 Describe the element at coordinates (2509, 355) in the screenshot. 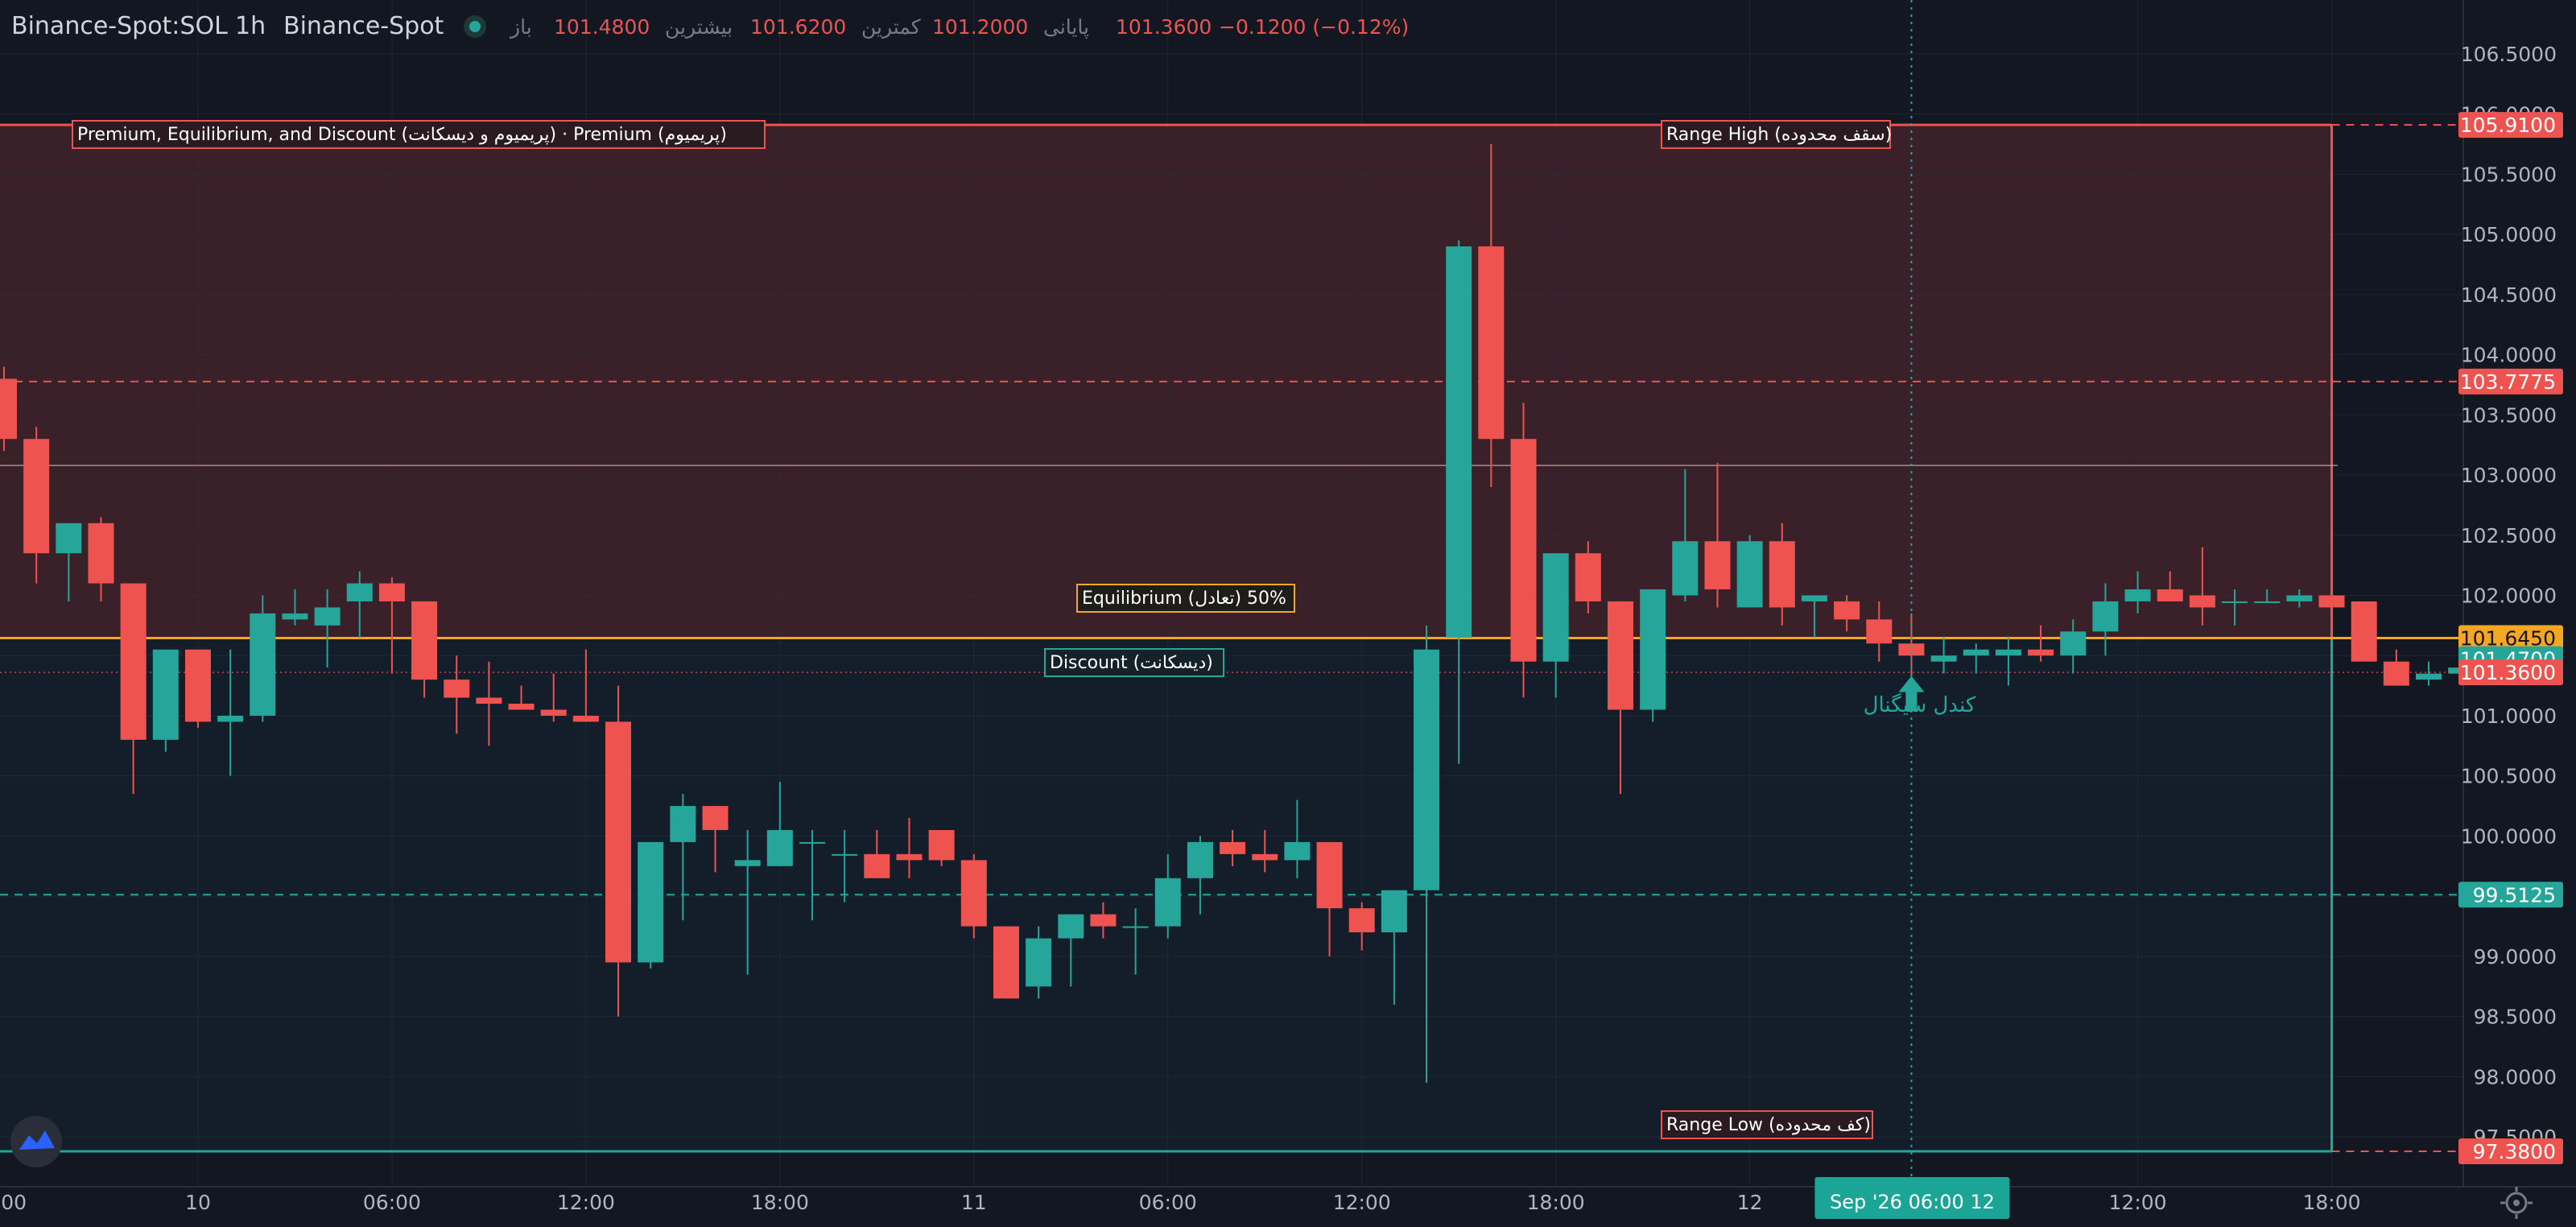

I see `price-axis-label: 104.0000` at that location.